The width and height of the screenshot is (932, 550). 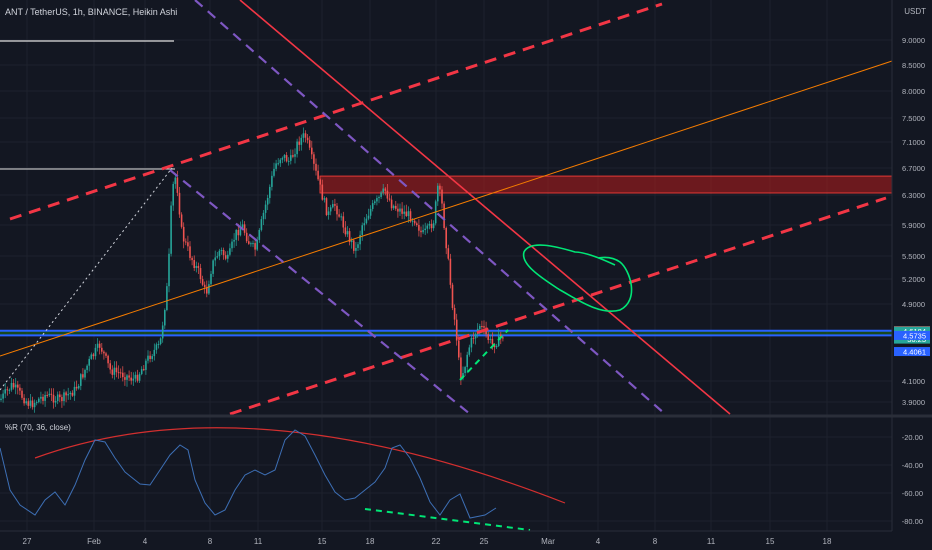 What do you see at coordinates (27, 541) in the screenshot?
I see `time-label: 27` at bounding box center [27, 541].